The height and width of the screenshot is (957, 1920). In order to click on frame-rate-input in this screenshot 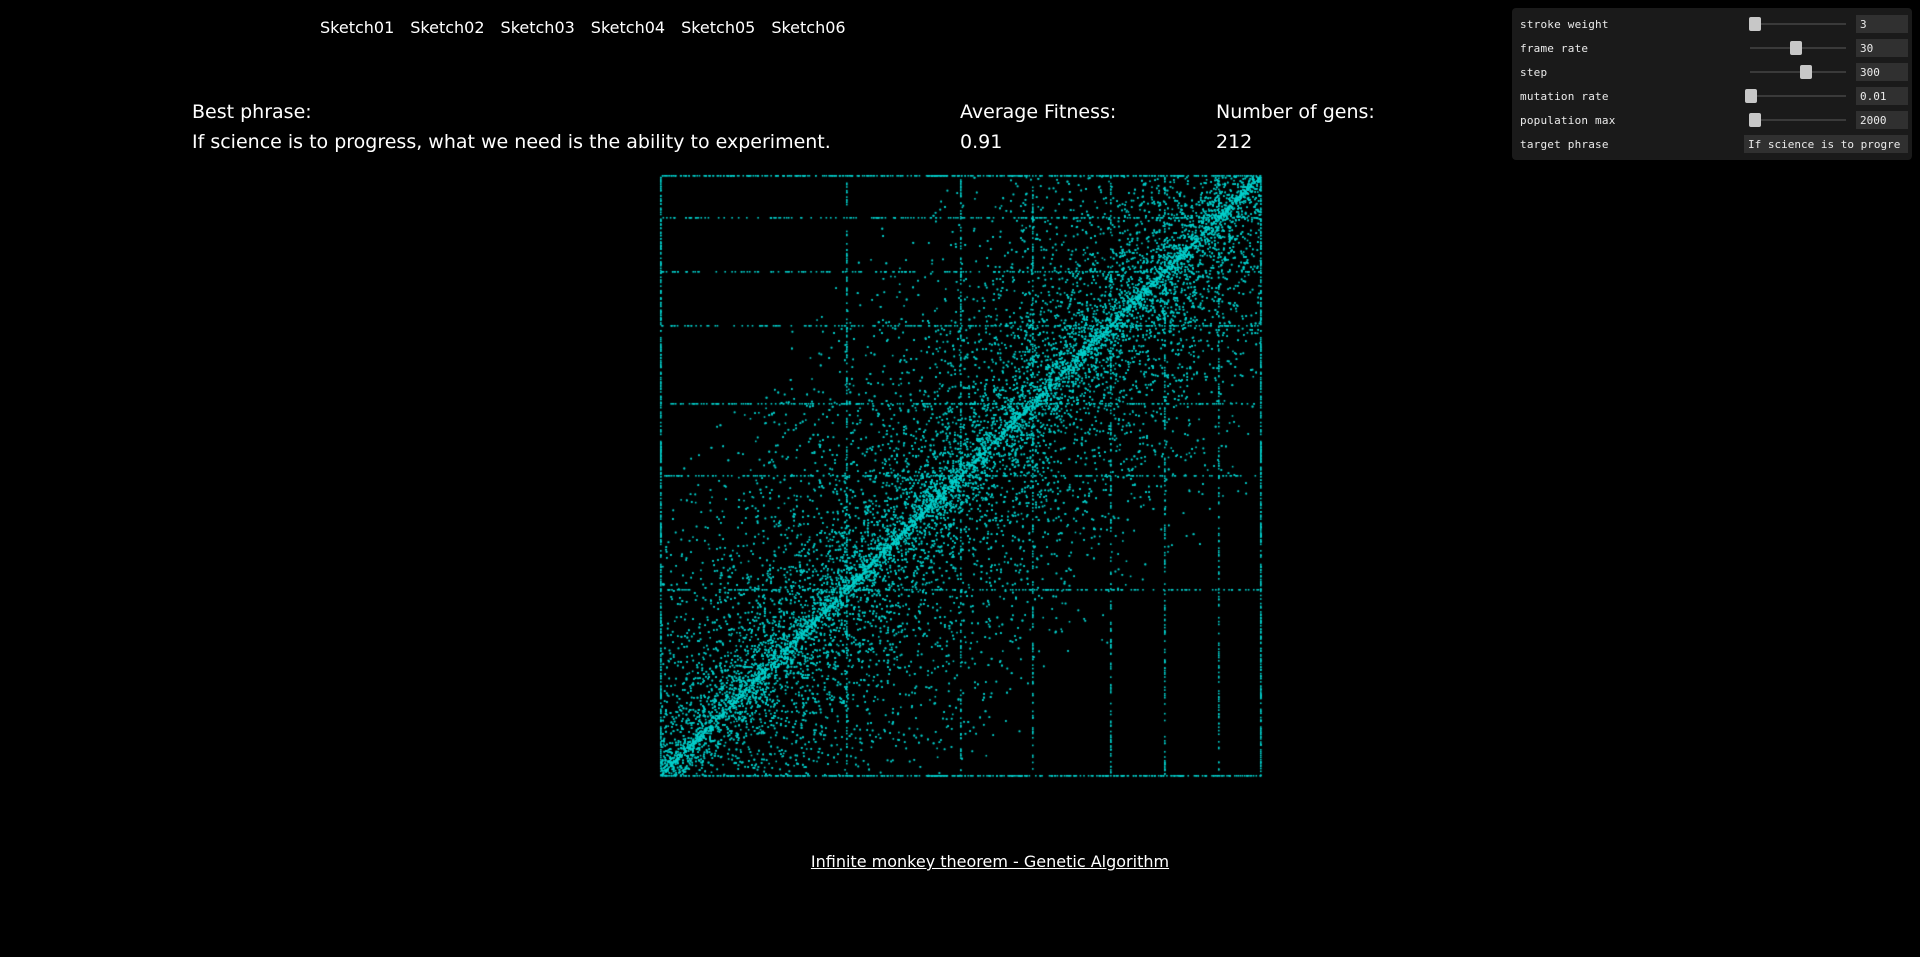, I will do `click(1882, 48)`.